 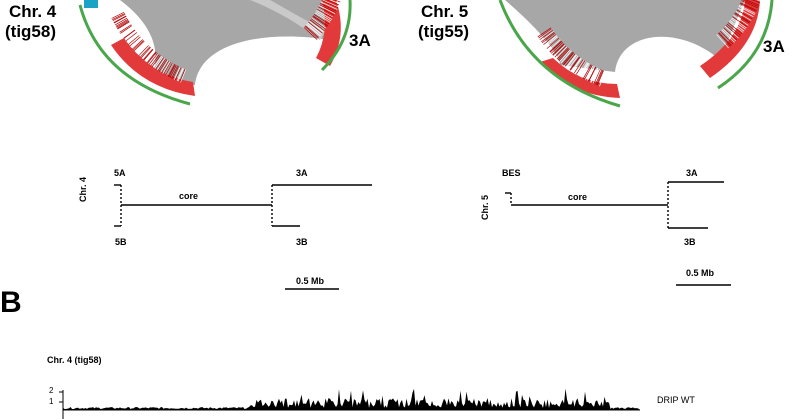 What do you see at coordinates (700, 273) in the screenshot?
I see `schematic-right-scale-label: 0.5 Mb` at bounding box center [700, 273].